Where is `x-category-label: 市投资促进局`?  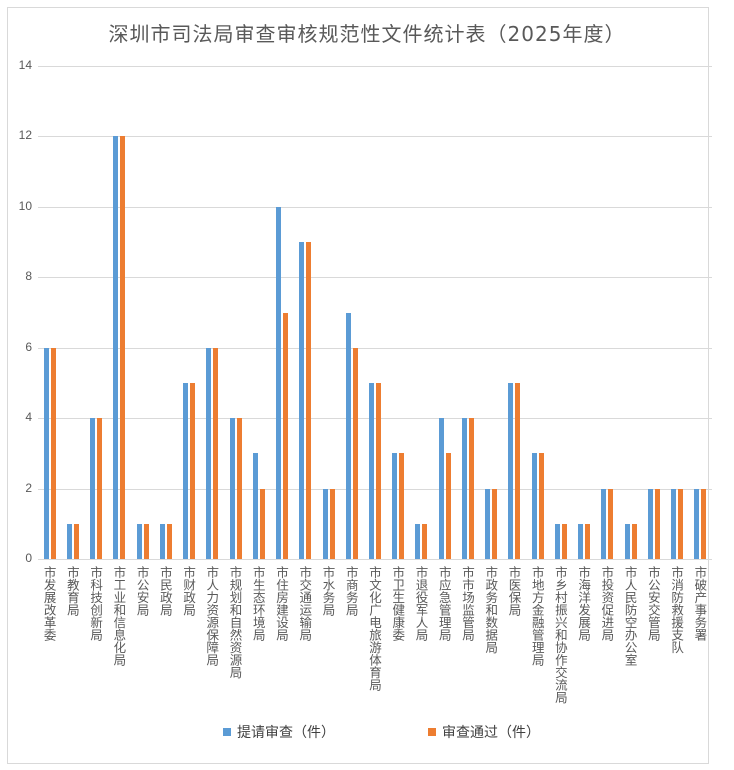 x-category-label: 市投资促进局 is located at coordinates (607, 603).